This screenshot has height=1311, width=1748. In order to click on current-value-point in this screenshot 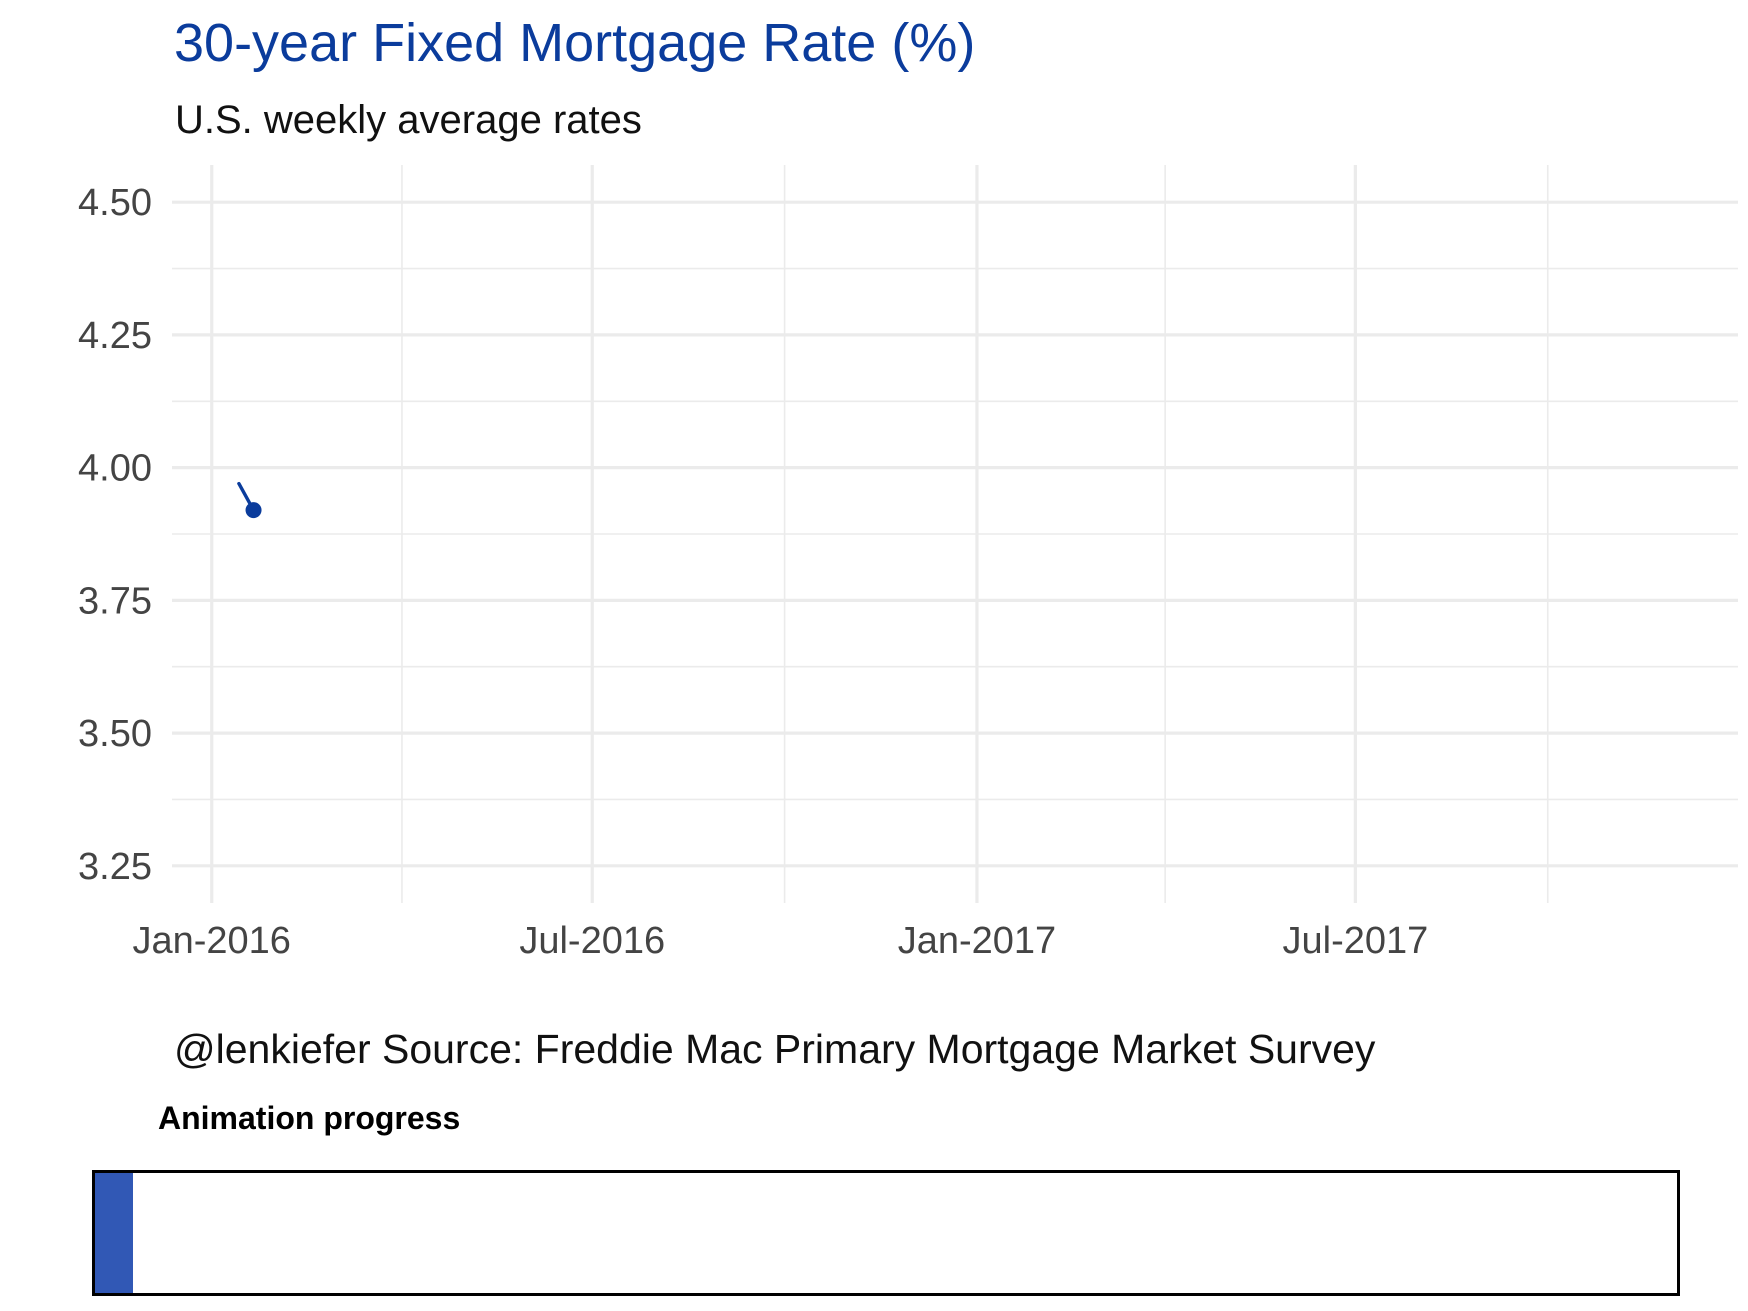, I will do `click(253, 510)`.